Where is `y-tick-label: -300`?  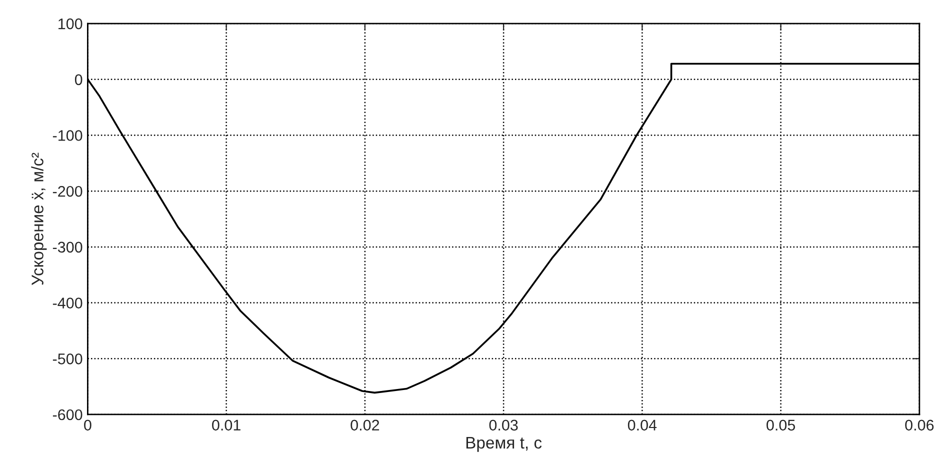 y-tick-label: -300 is located at coordinates (67, 247).